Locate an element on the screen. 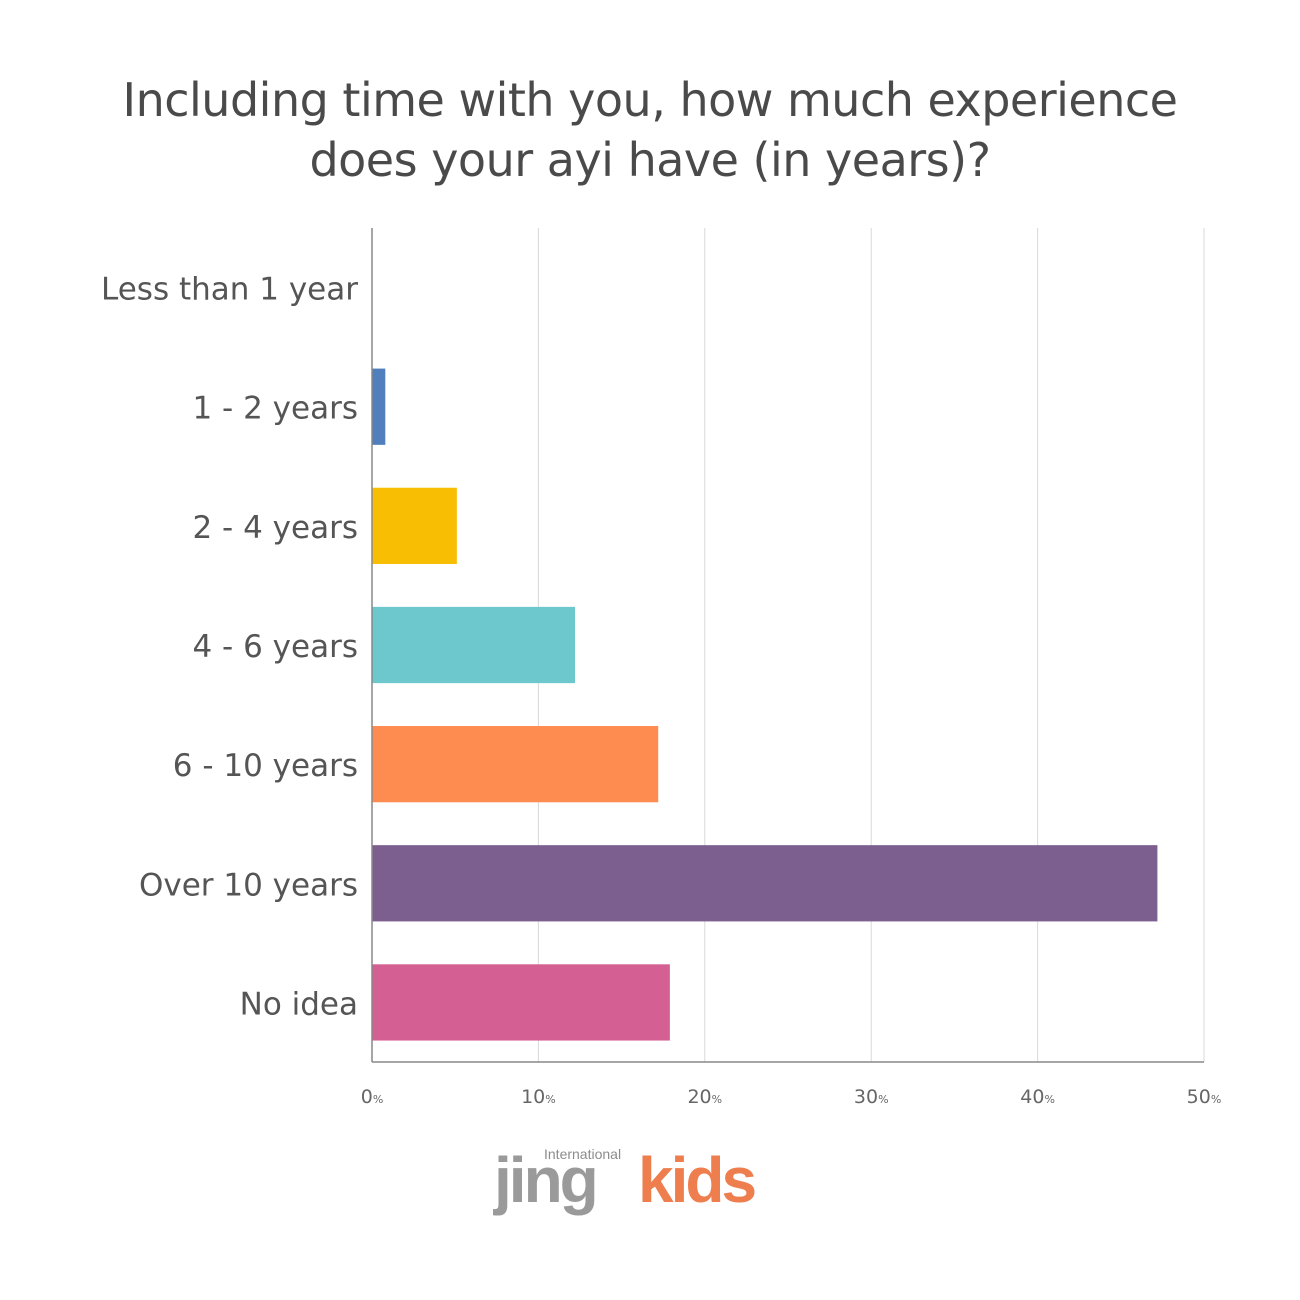  x-tick-label: 0% is located at coordinates (372, 1097).